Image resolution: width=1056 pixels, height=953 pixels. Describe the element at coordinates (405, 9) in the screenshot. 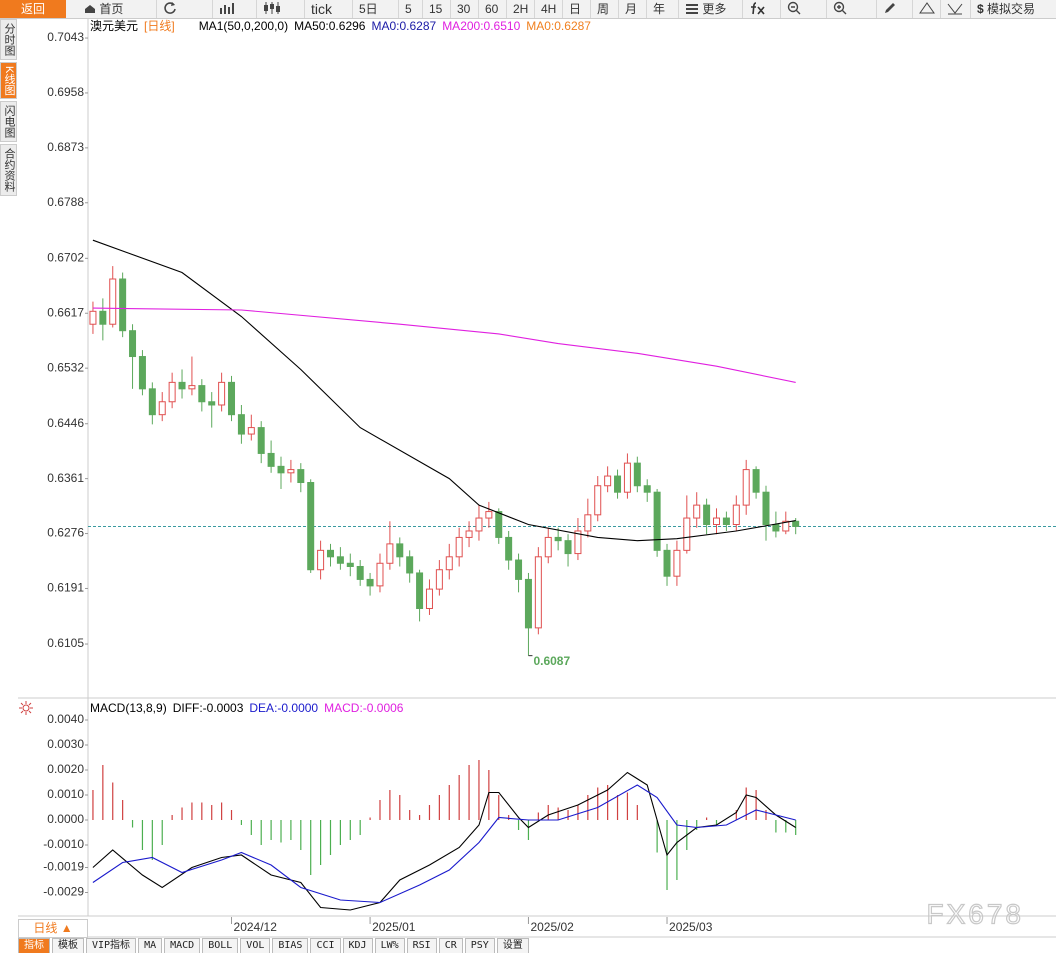

I see `period-button: 5` at that location.